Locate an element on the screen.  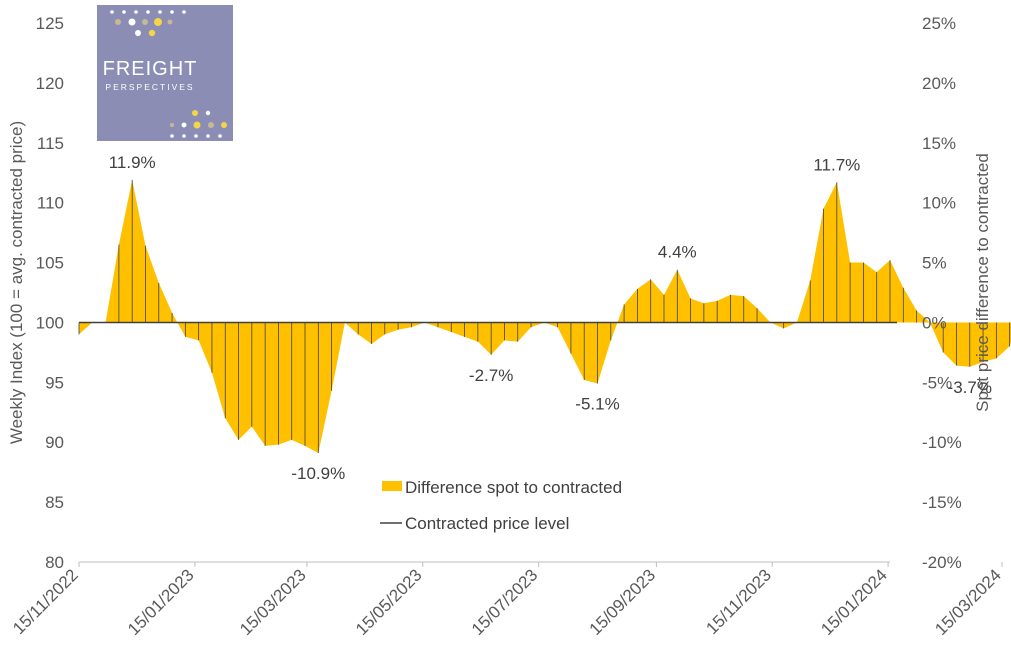
left-axis-ticks: 80 85 90 95 100 105 110 115 120 125 is located at coordinates (50, 293).